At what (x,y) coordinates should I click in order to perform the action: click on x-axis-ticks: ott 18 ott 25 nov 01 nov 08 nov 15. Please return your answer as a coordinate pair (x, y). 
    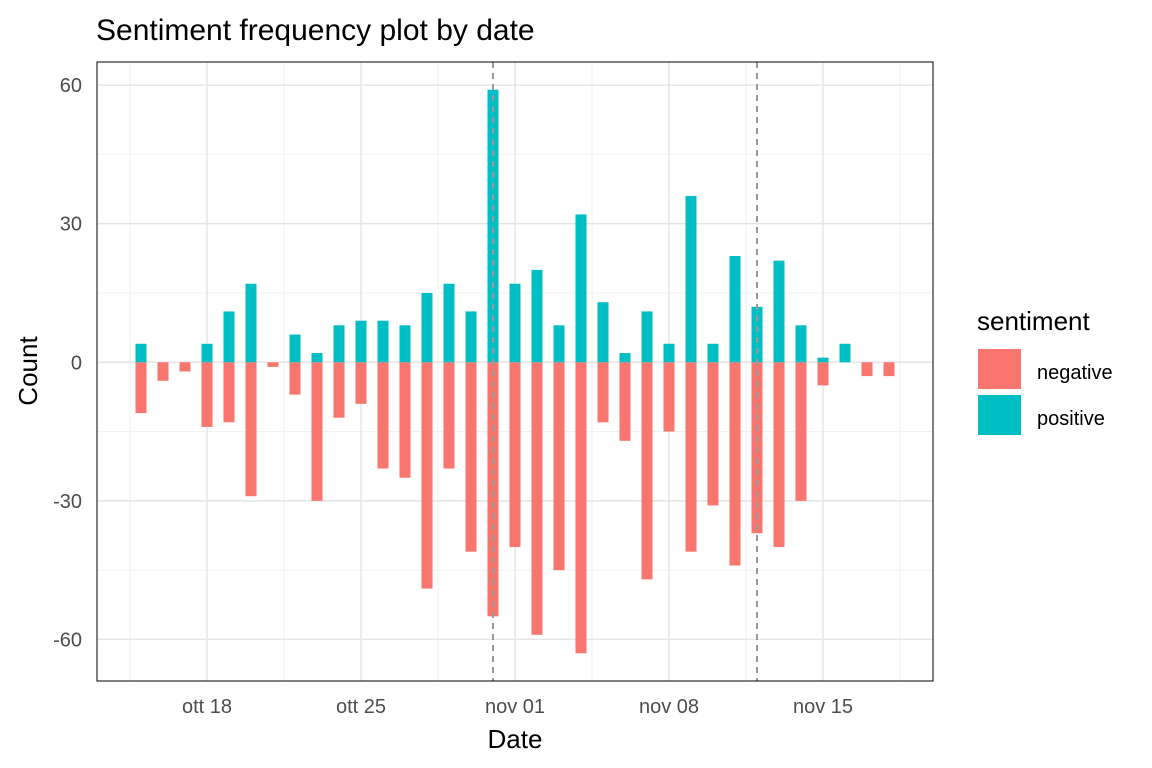
    Looking at the image, I should click on (517, 707).